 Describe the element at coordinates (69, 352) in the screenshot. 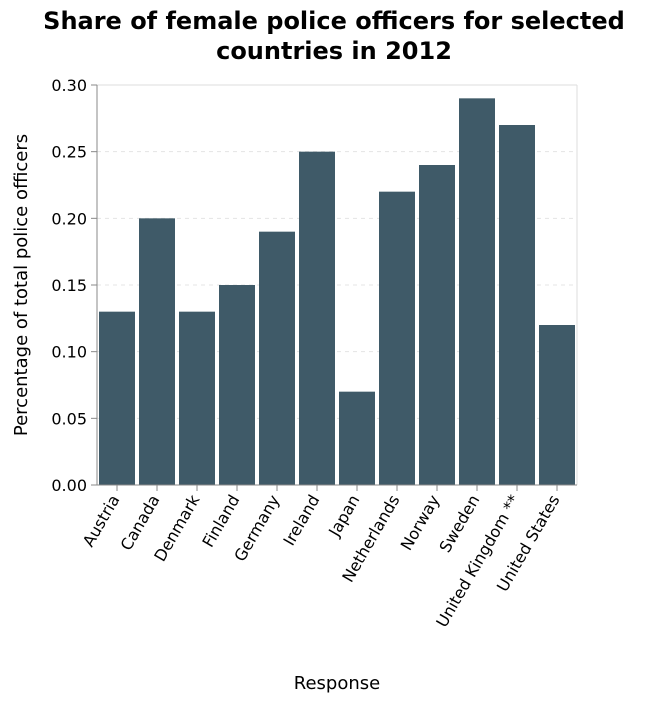

I see `y-tick-label: 0.10` at that location.